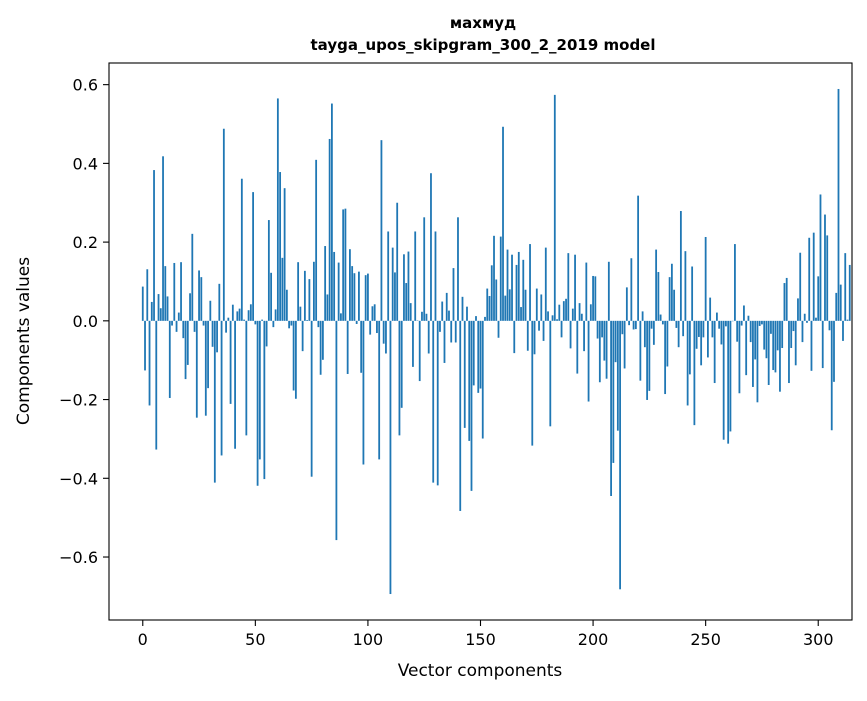 The width and height of the screenshot is (867, 701). I want to click on x-axis-label: Vector components, so click(480, 671).